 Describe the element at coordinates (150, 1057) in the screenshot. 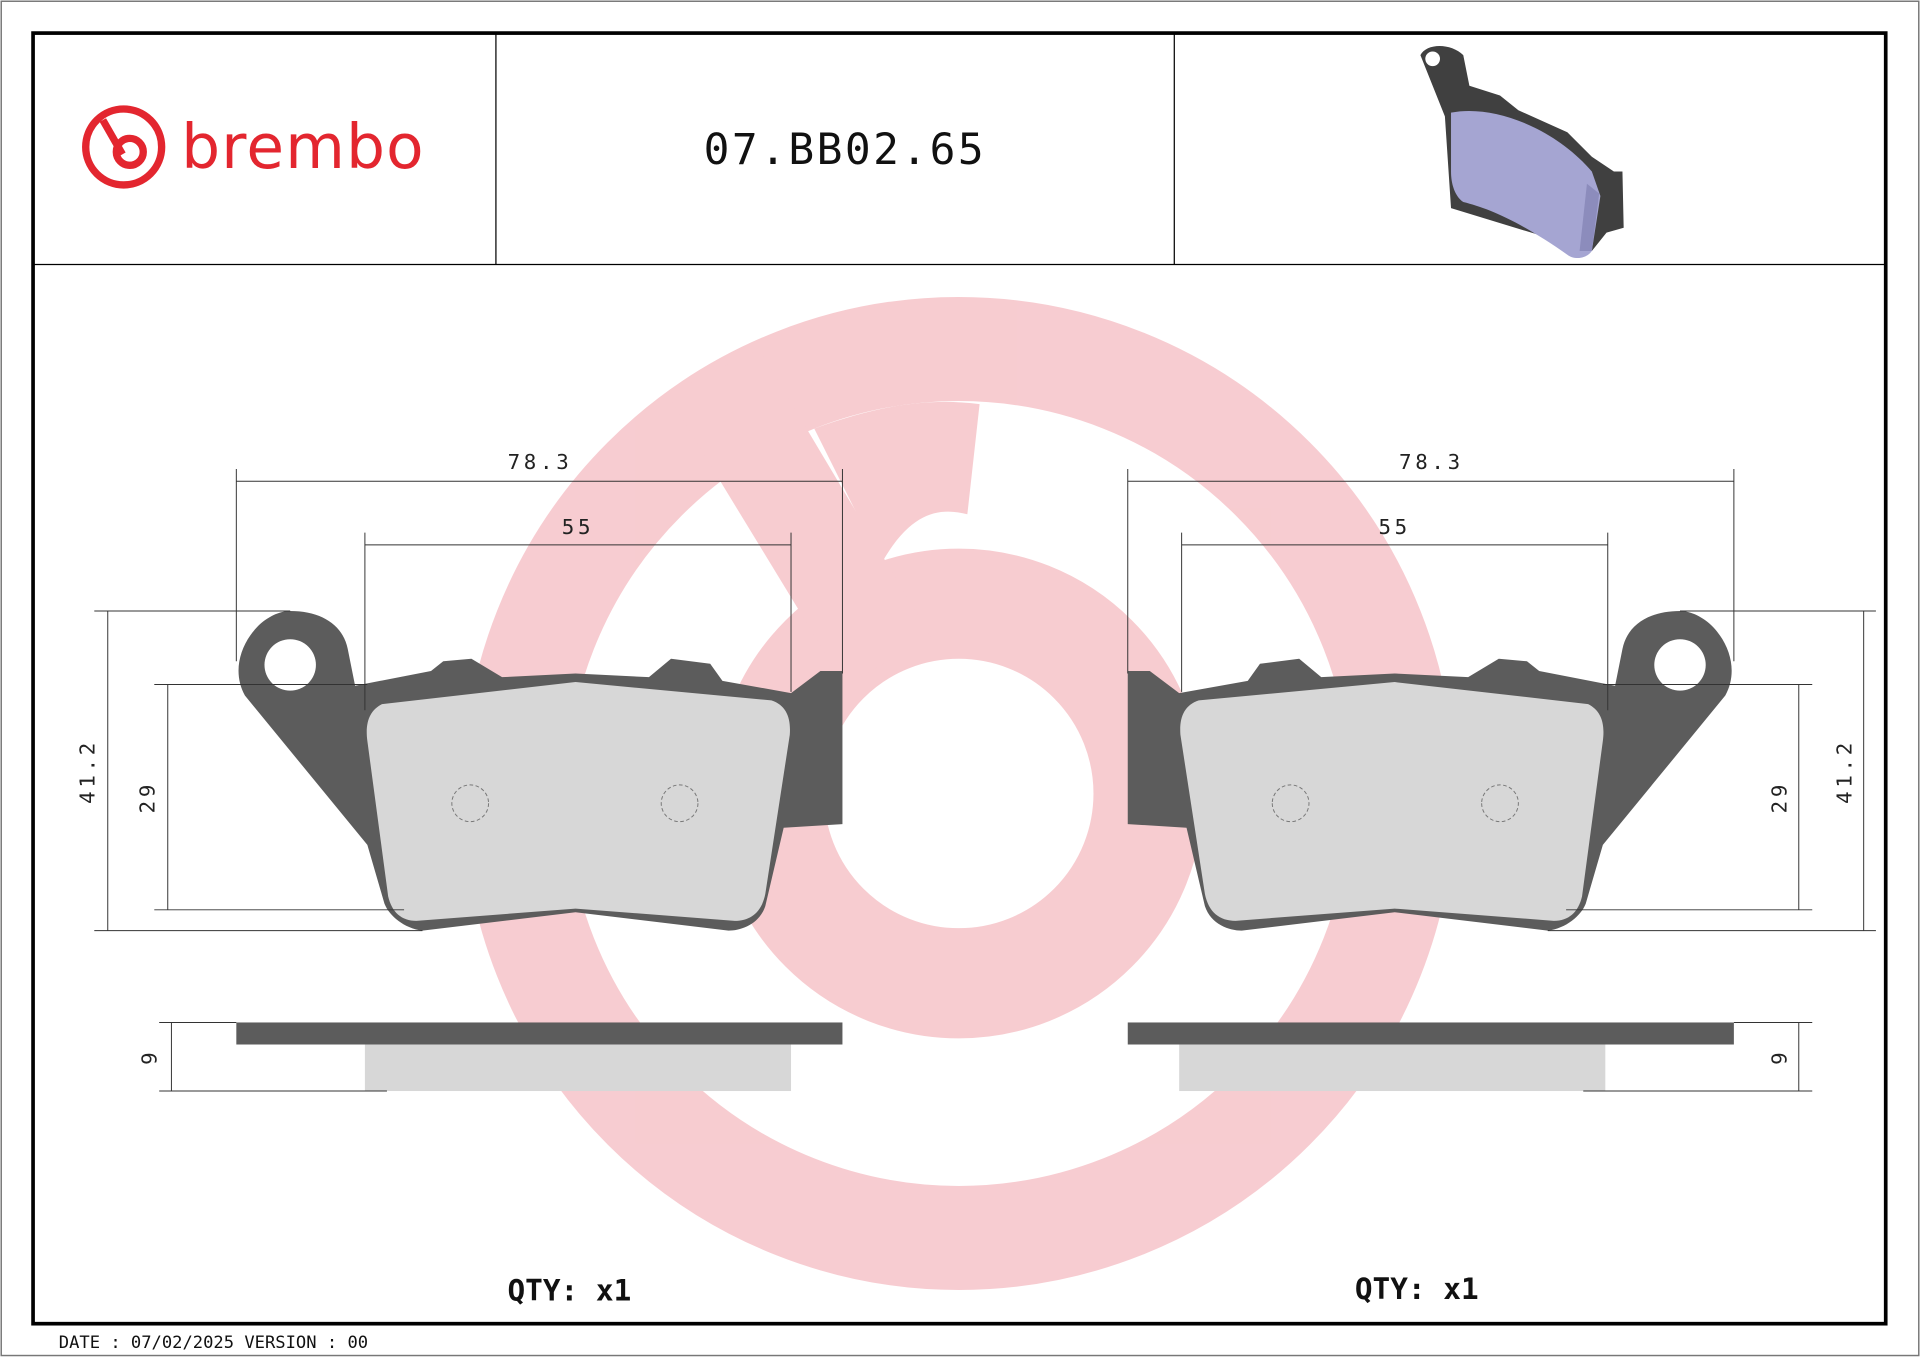

I see `left-thickness-label: 9` at that location.